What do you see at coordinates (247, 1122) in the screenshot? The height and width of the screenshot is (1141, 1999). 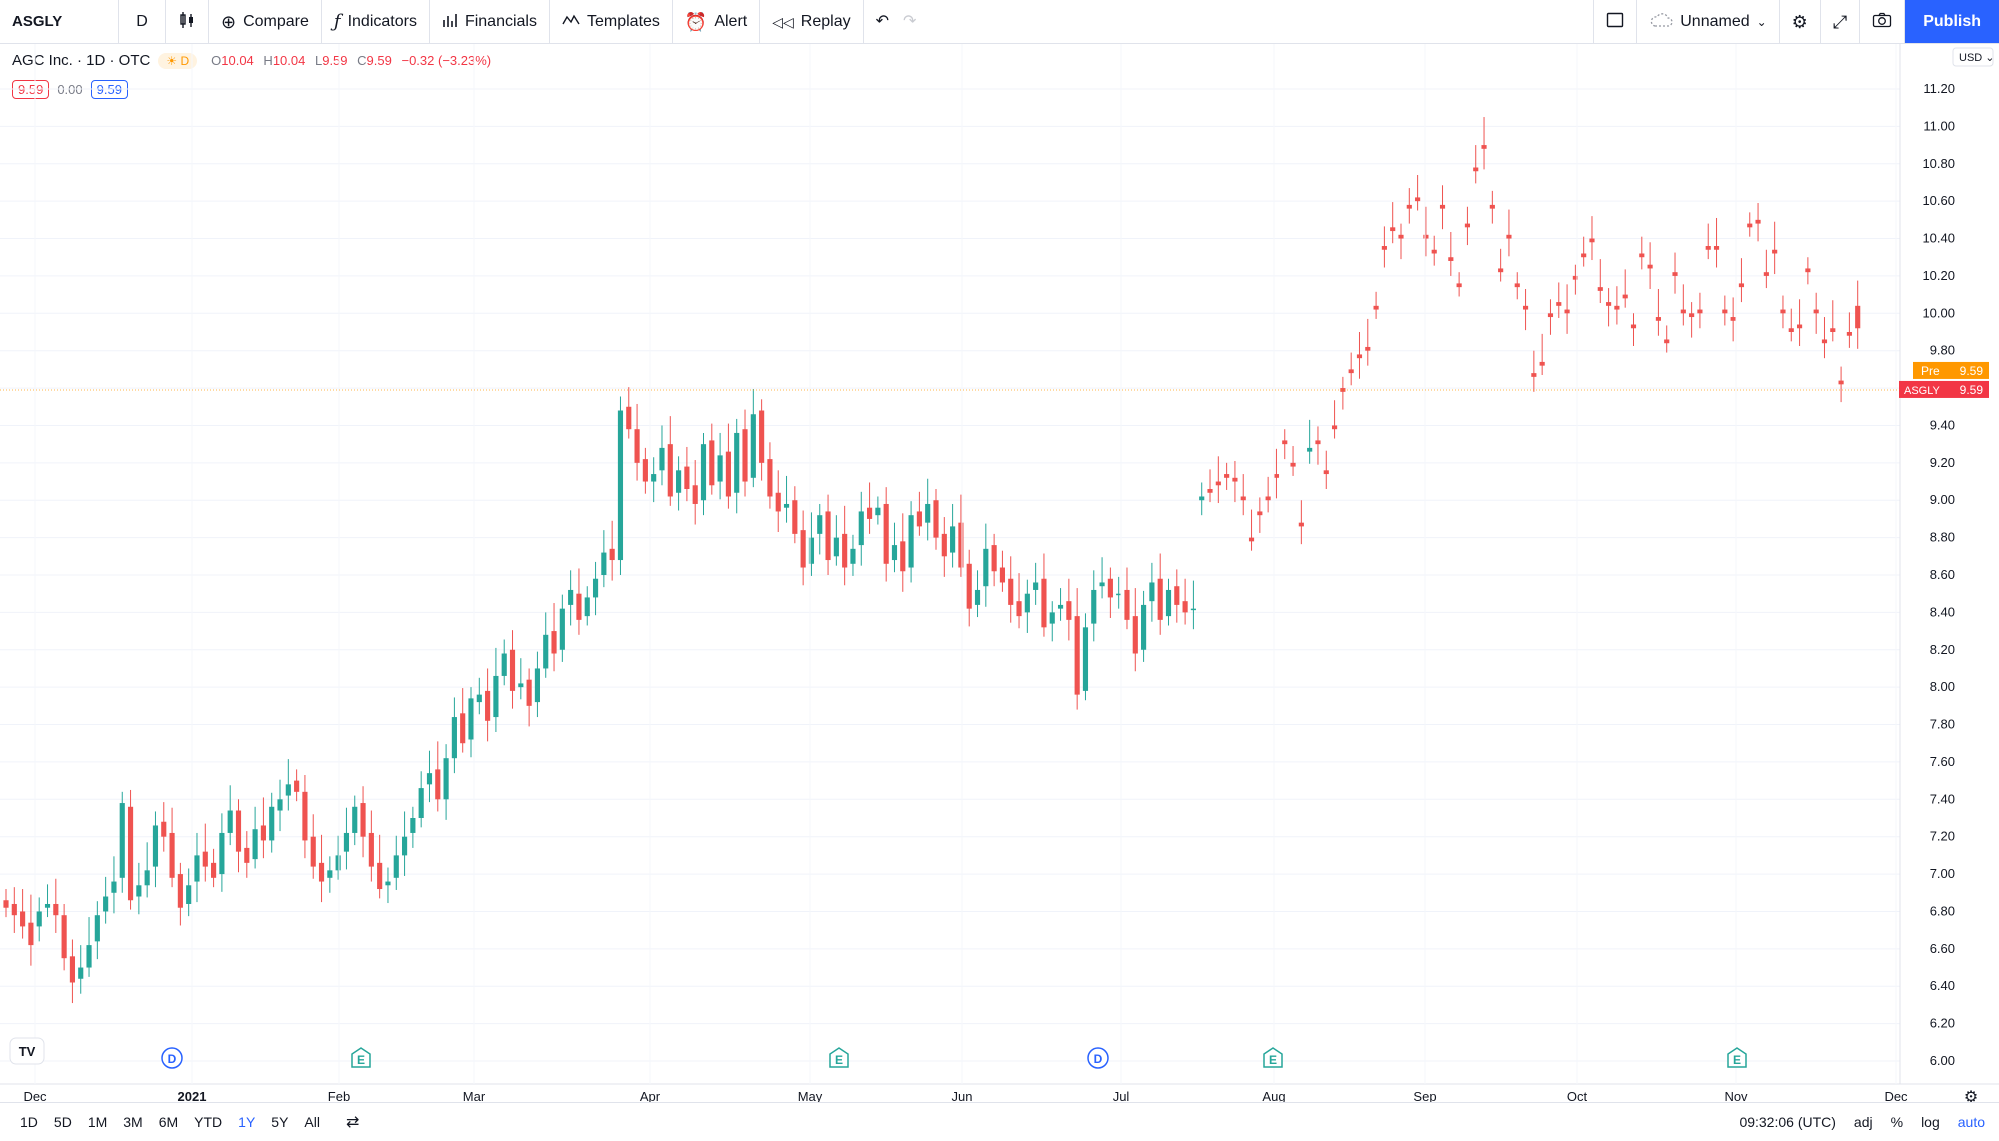 I see `range-button-1y: 1Y` at bounding box center [247, 1122].